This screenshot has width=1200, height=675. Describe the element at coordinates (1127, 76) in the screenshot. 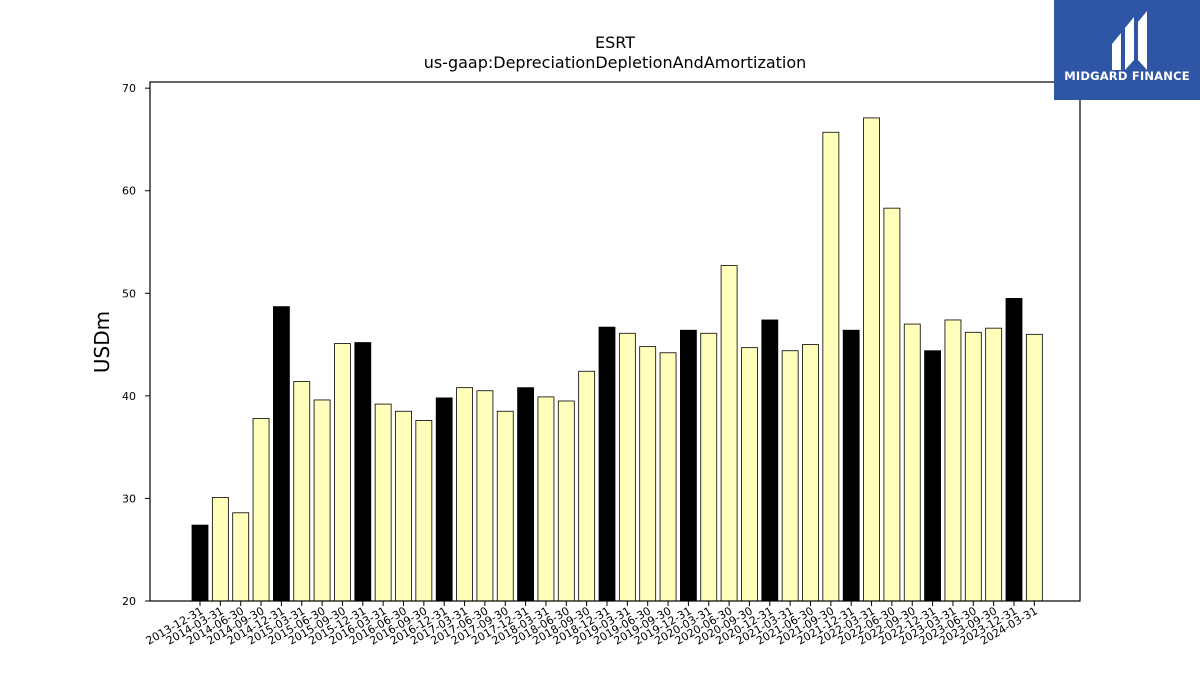

I see `logo-wordmark: MIDGARD FINANCE` at that location.